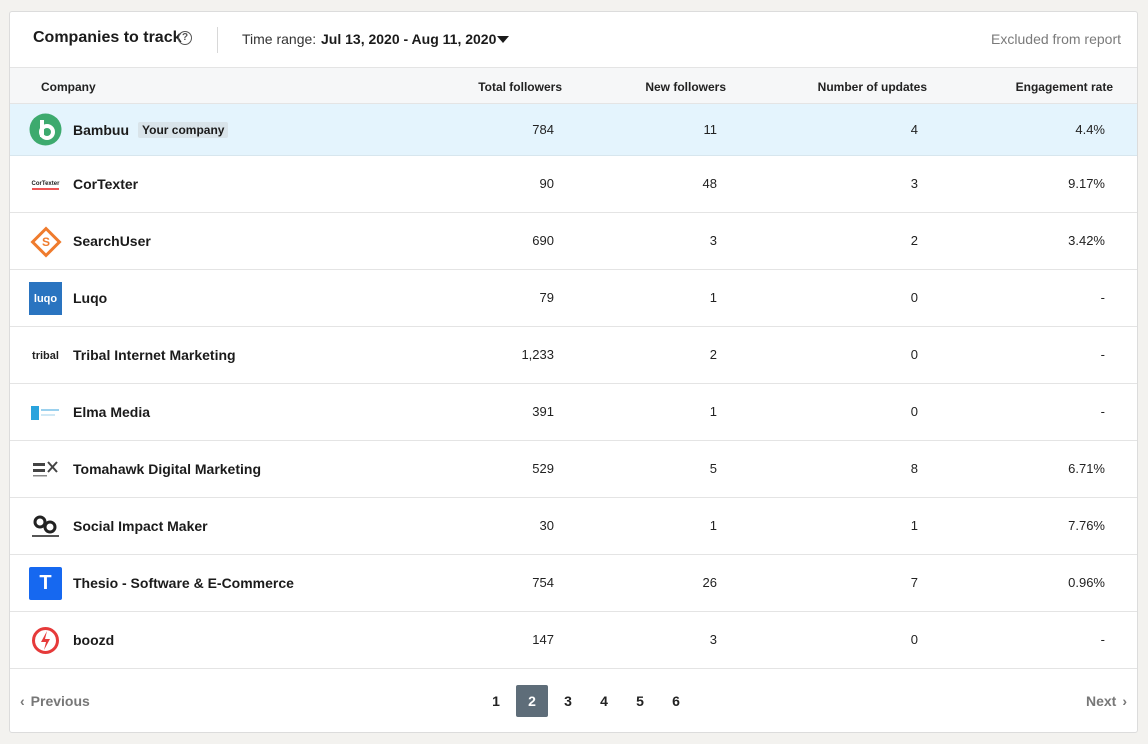  What do you see at coordinates (914, 129) in the screenshot?
I see `updates-cell: 4` at bounding box center [914, 129].